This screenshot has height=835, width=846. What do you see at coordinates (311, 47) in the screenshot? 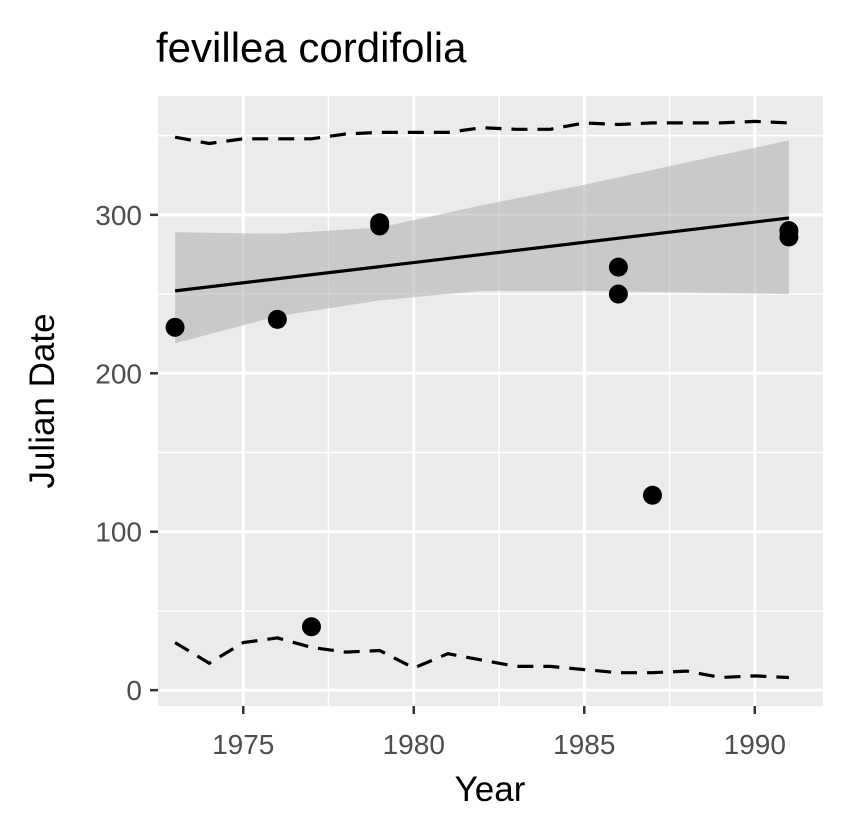
I see `chart-title: fevillea cordifolia` at bounding box center [311, 47].